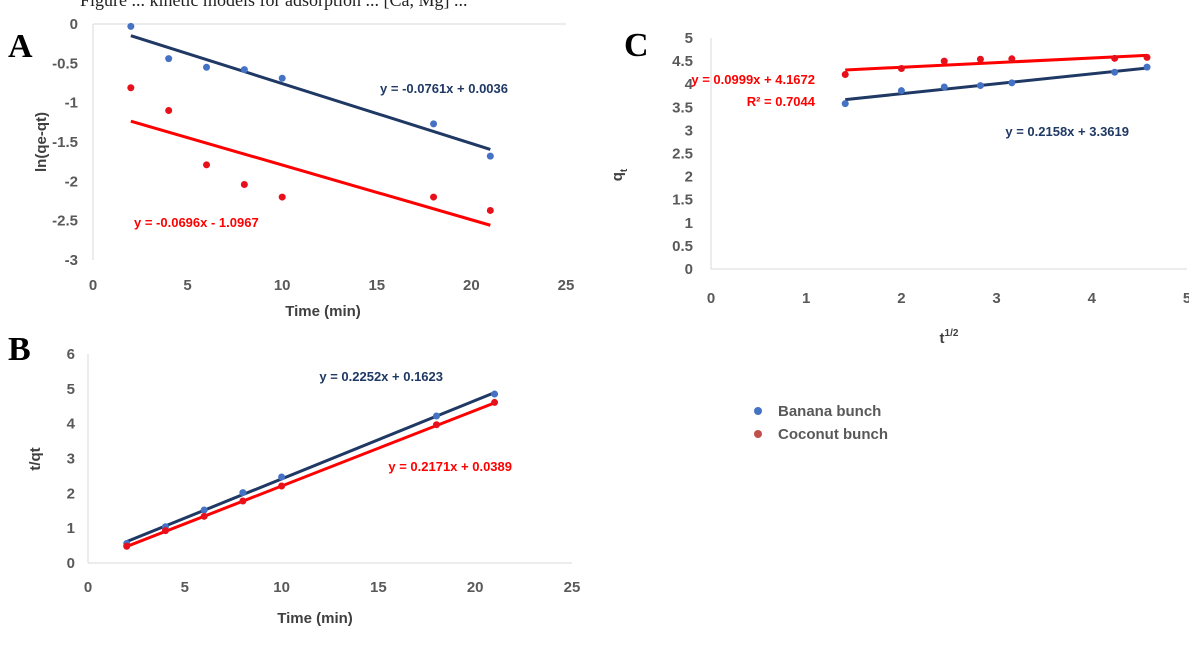 The image size is (1189, 650). What do you see at coordinates (65, 142) in the screenshot?
I see `y-tick-label: -1.5` at bounding box center [65, 142].